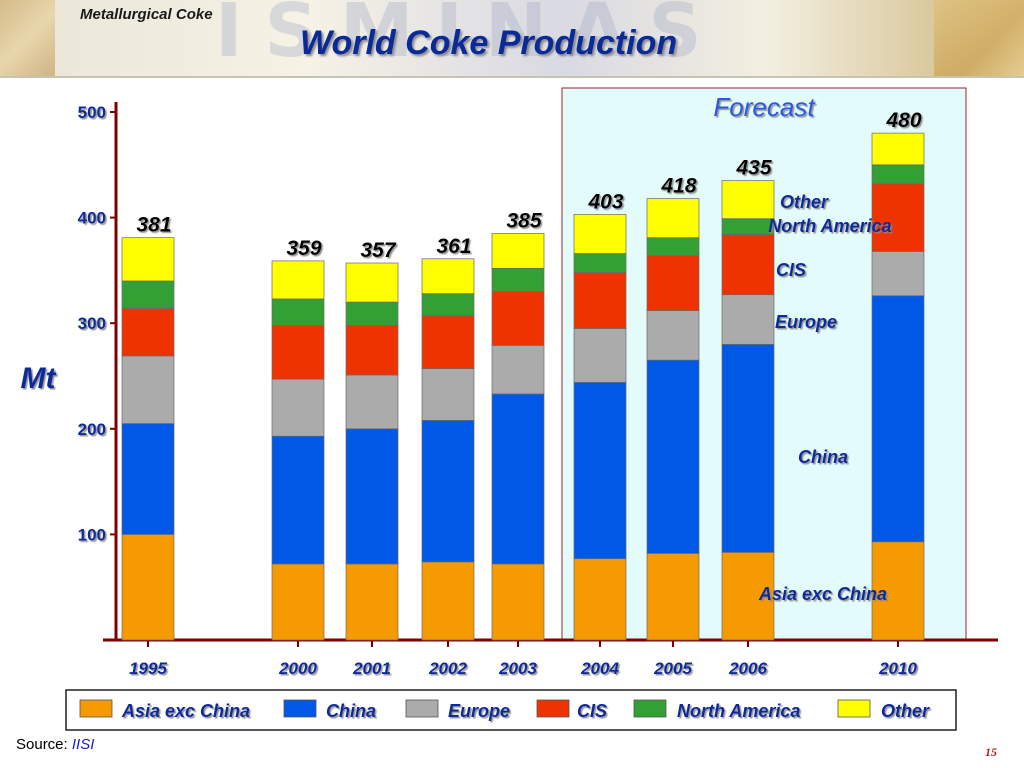 This screenshot has height=768, width=1024. Describe the element at coordinates (351, 711) in the screenshot. I see `legend-label: China` at that location.